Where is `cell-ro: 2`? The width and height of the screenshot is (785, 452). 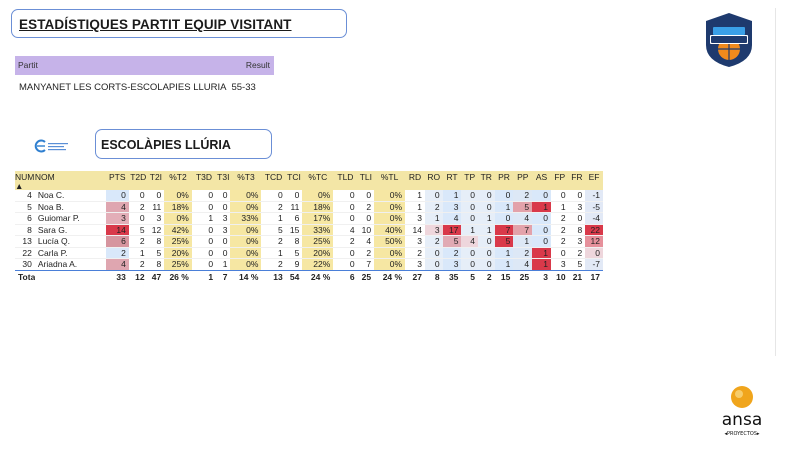
cell-ro: 2 is located at coordinates (433, 241).